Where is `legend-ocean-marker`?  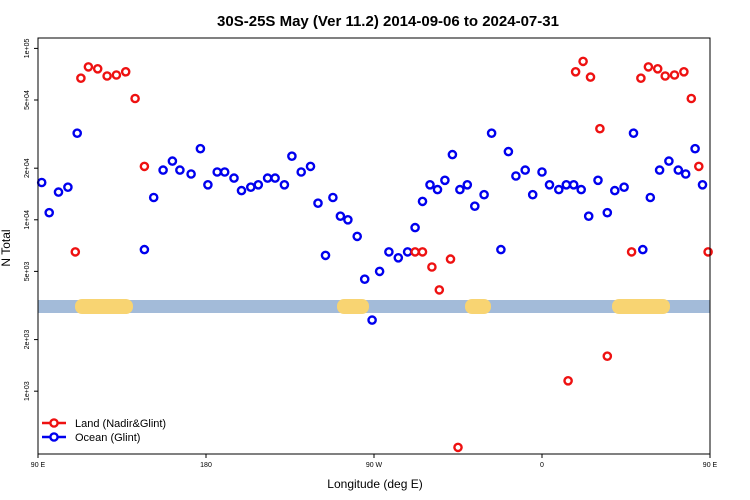
legend-ocean-marker is located at coordinates (54, 437).